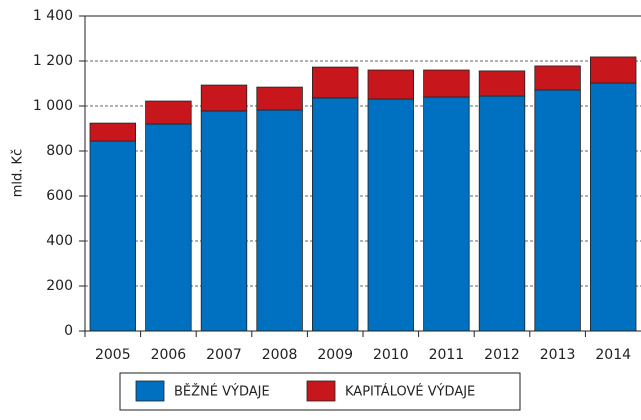 This screenshot has height=420, width=641. What do you see at coordinates (558, 355) in the screenshot?
I see `x-tick-label: 2013` at bounding box center [558, 355].